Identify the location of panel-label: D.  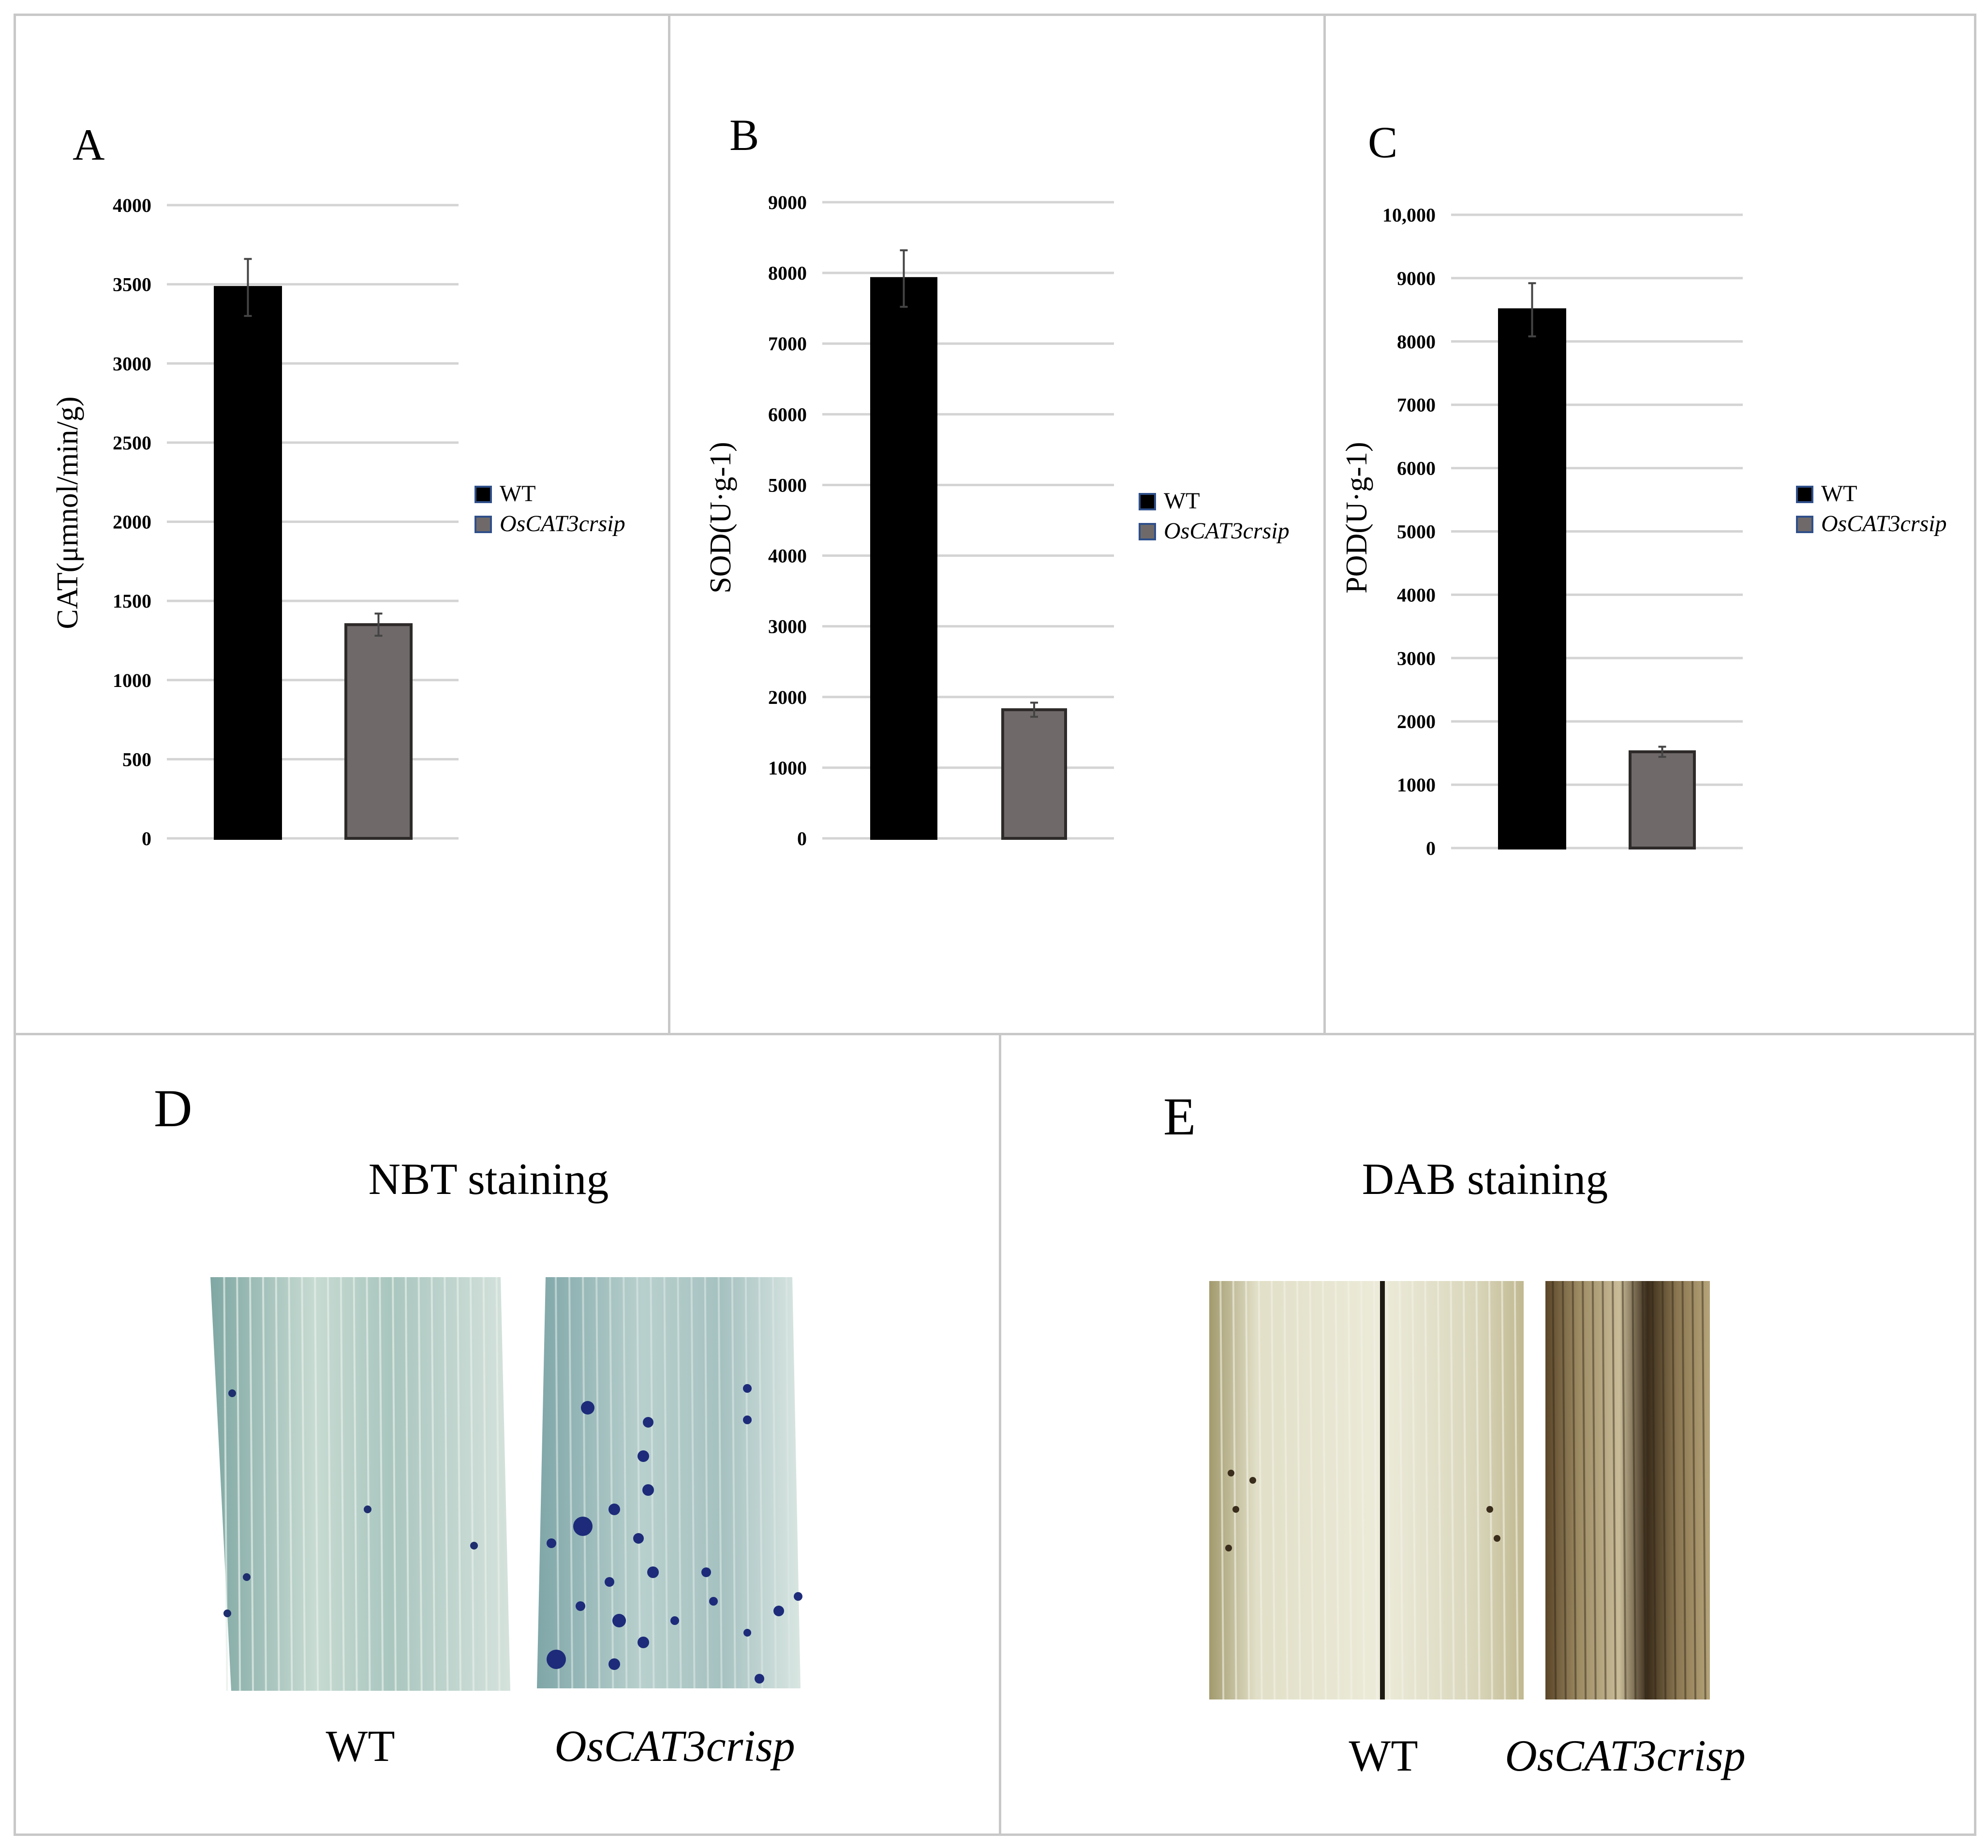
(173, 1108).